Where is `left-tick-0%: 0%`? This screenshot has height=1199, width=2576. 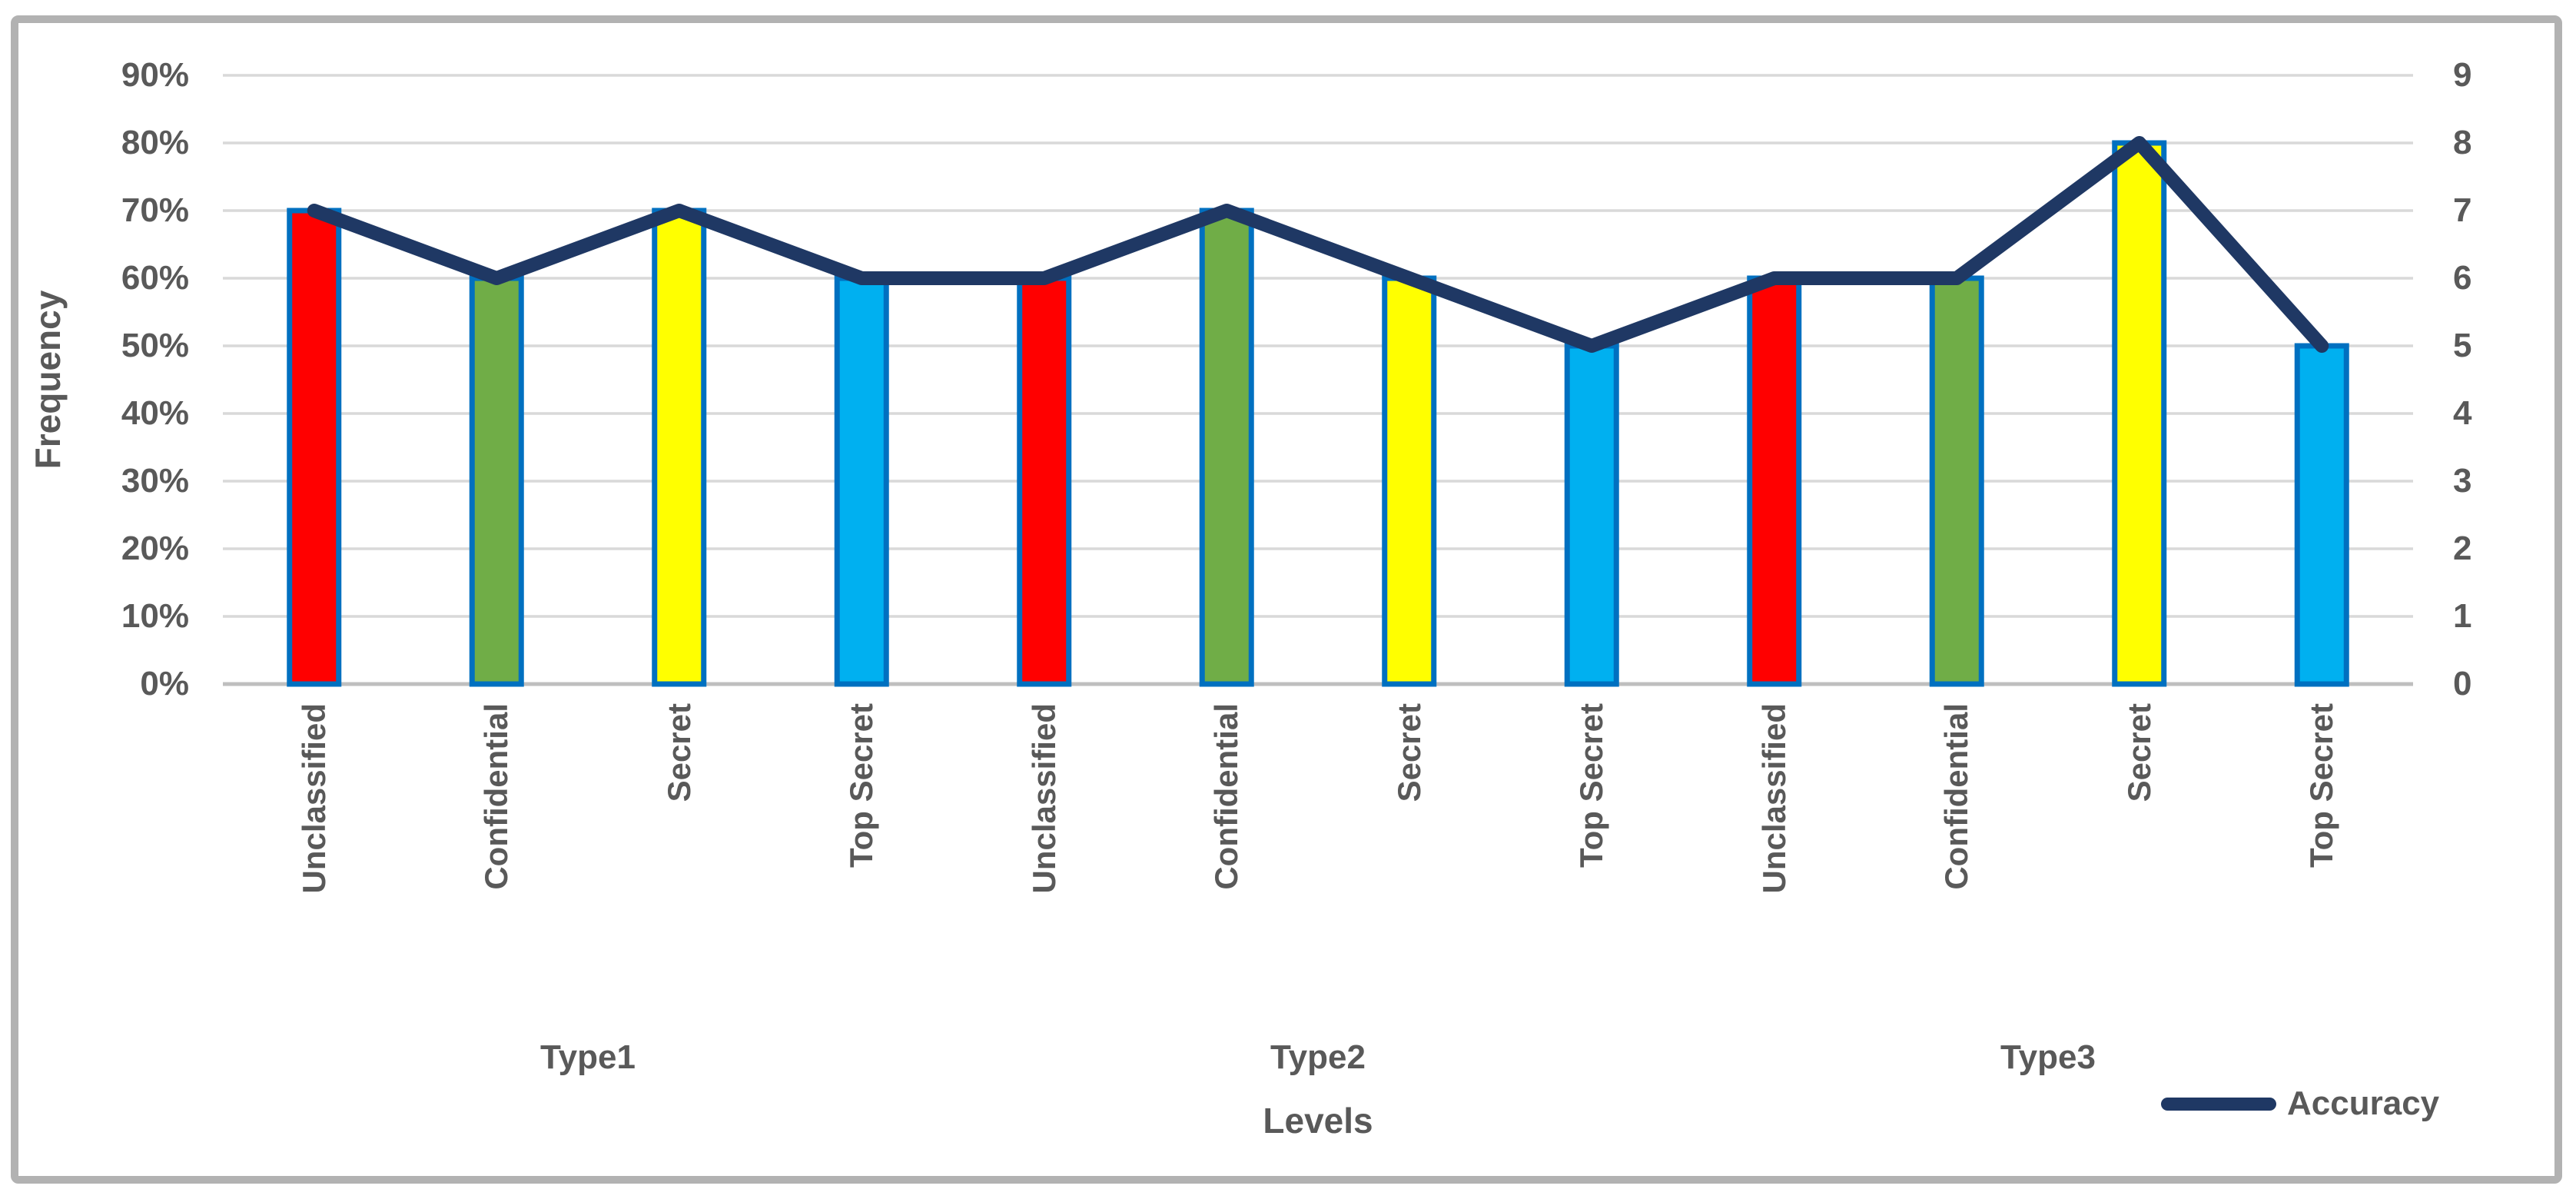 left-tick-0%: 0% is located at coordinates (164, 684).